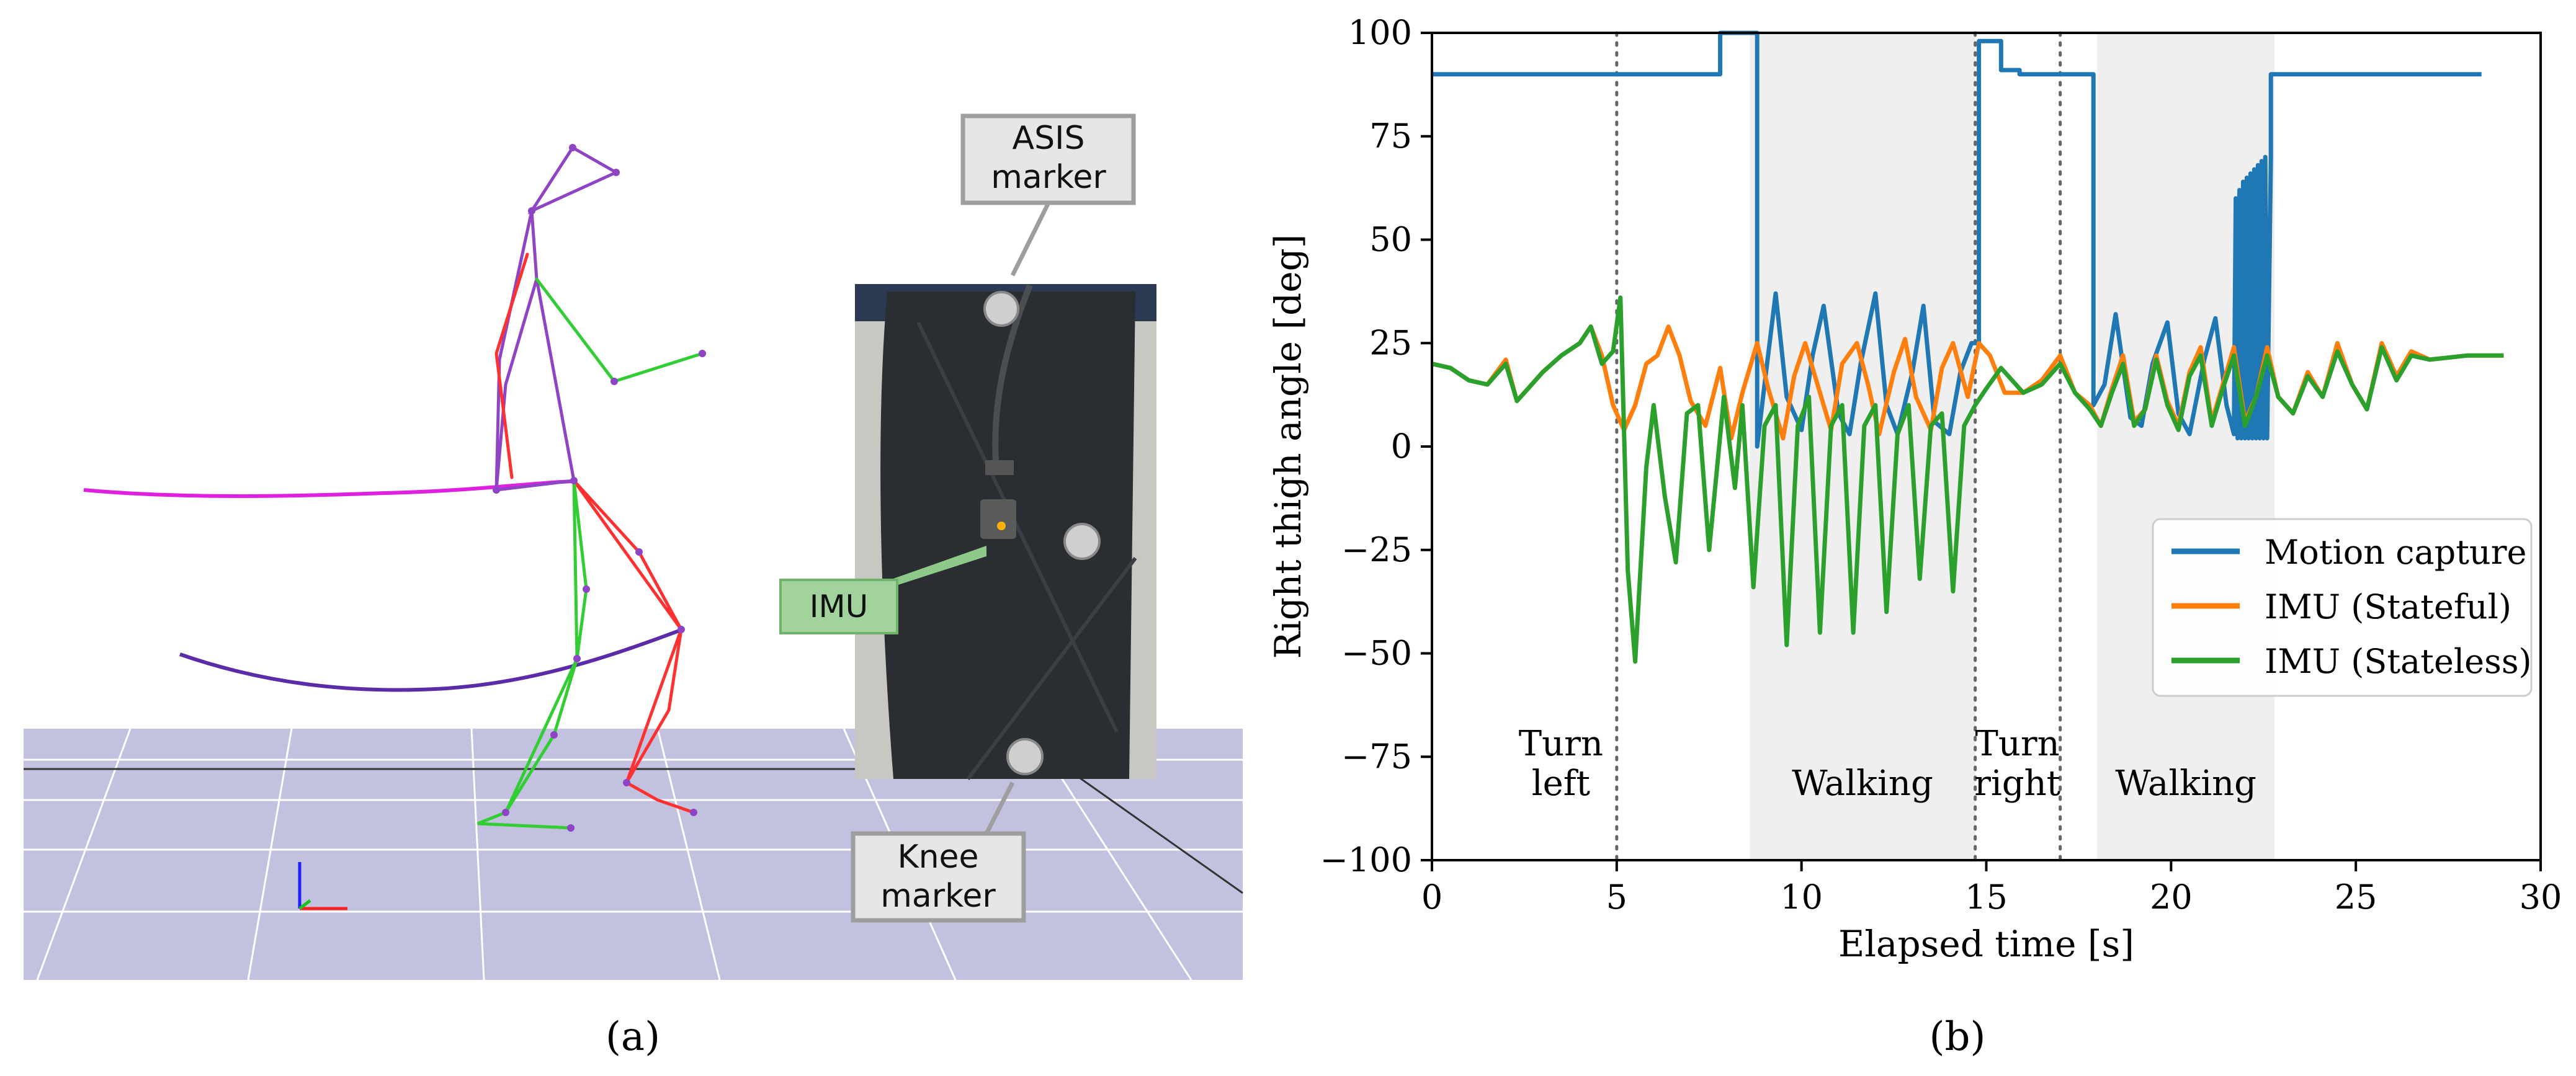 The height and width of the screenshot is (1076, 2576). I want to click on skeleton-joints, so click(599, 488).